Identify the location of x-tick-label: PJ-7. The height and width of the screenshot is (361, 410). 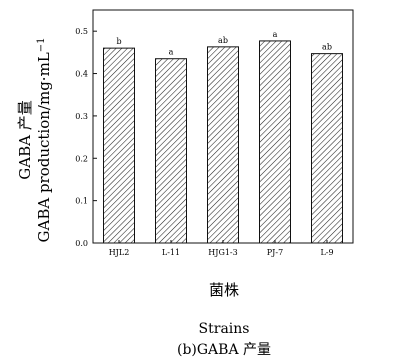
(275, 252).